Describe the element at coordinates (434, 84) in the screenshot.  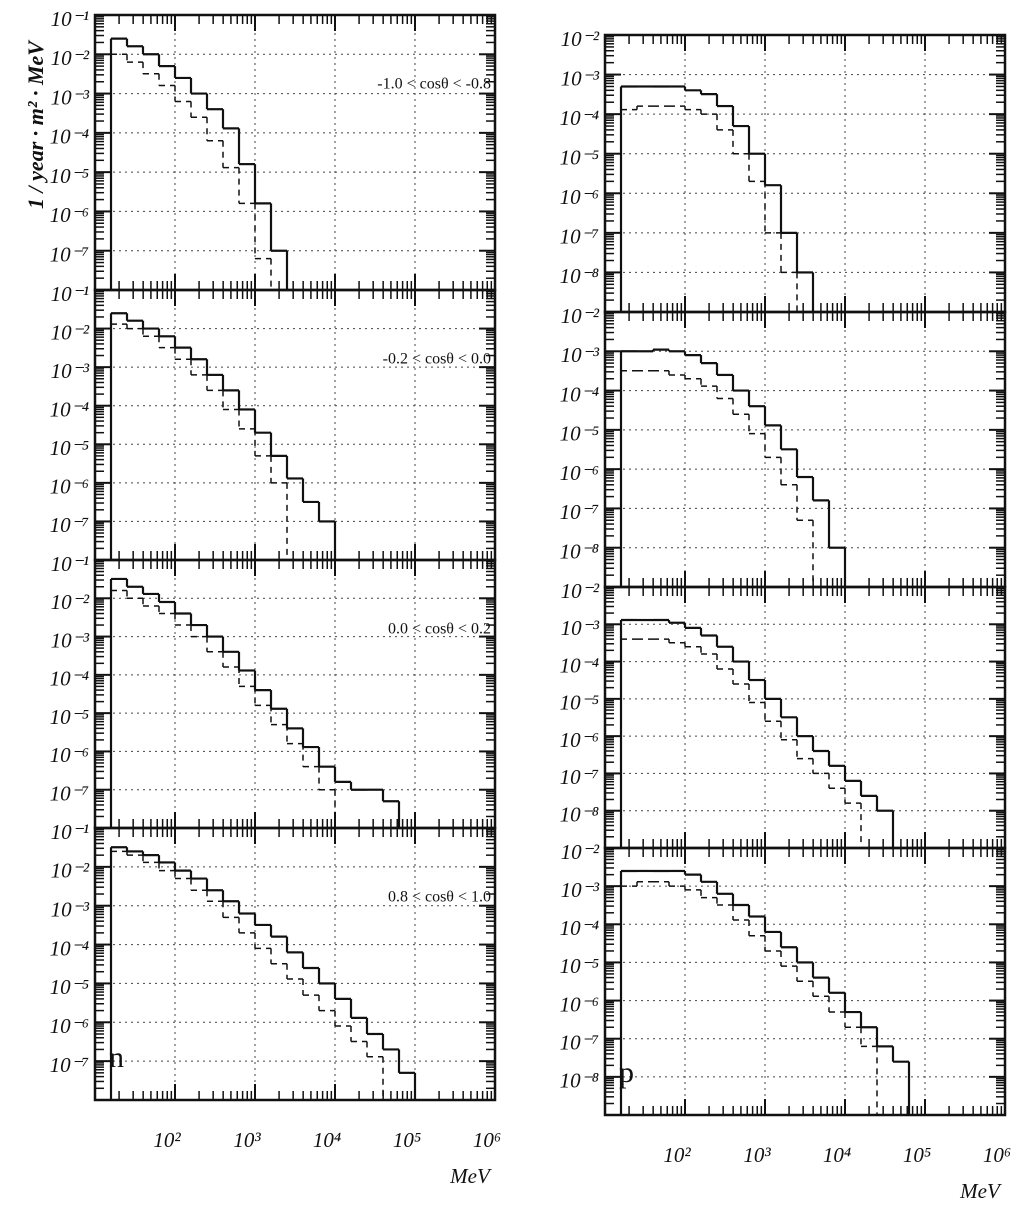
I see `panel-annotation: -1.0 < cosθ < -0.8` at that location.